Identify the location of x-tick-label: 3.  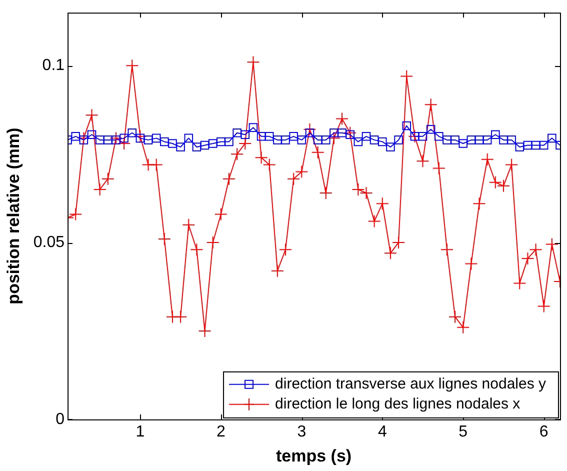
(301, 431).